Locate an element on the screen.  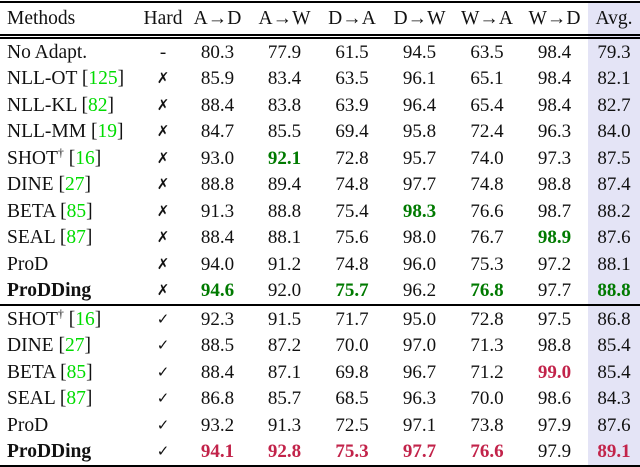
score-cell: 98.6 is located at coordinates (554, 399).